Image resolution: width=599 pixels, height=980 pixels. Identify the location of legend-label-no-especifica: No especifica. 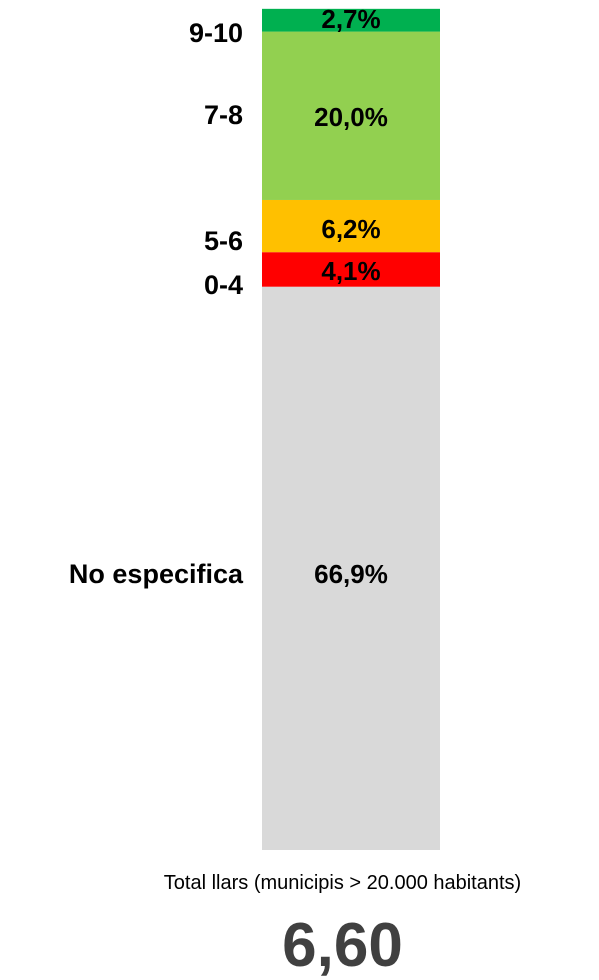
(156, 574).